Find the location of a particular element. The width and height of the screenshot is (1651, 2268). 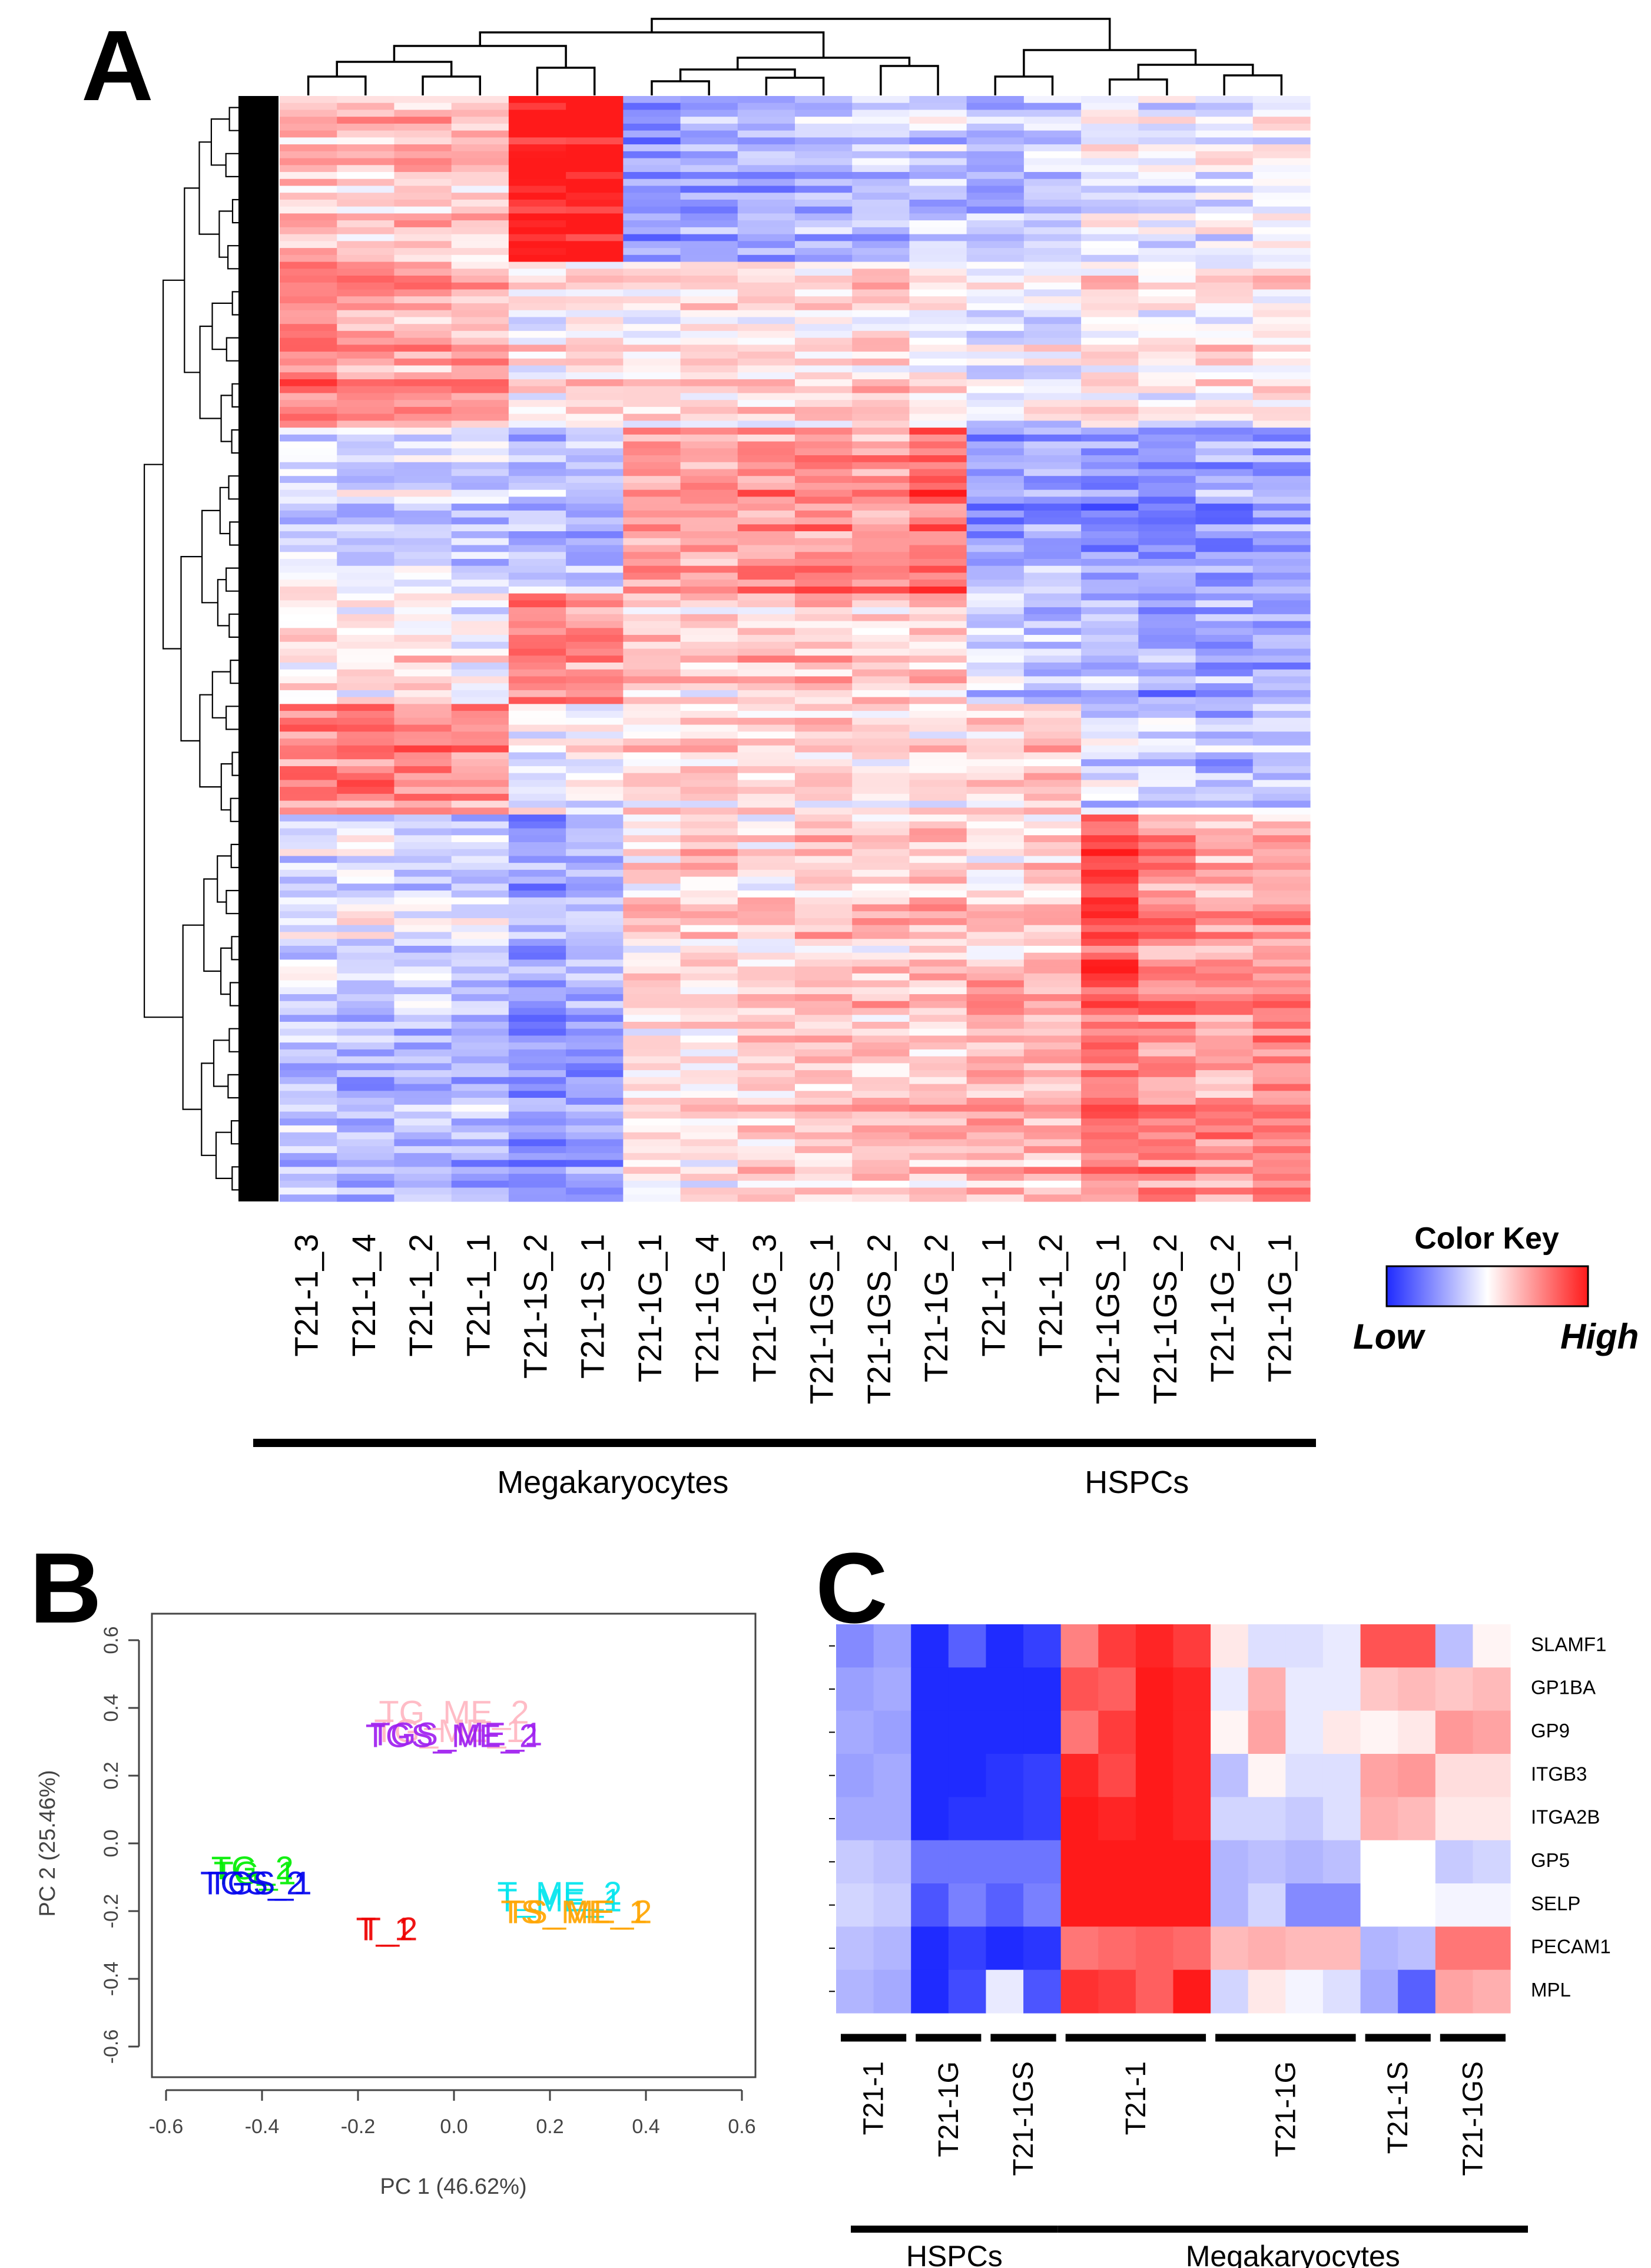

dendrogram-branch is located at coordinates (1253, 84).